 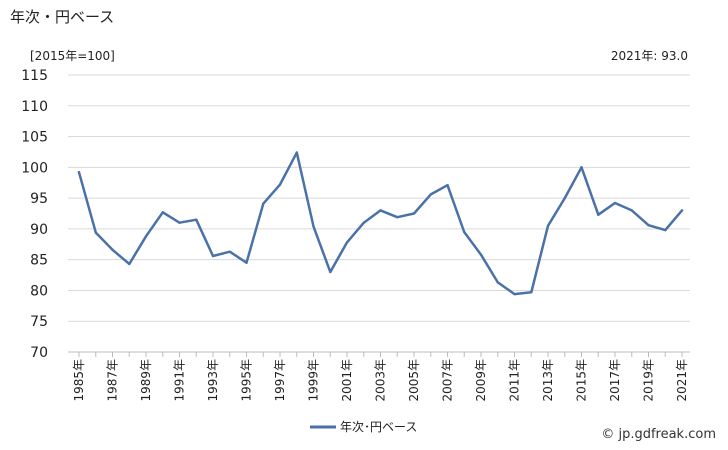 What do you see at coordinates (39, 322) in the screenshot?
I see `y-tick-label: 75` at bounding box center [39, 322].